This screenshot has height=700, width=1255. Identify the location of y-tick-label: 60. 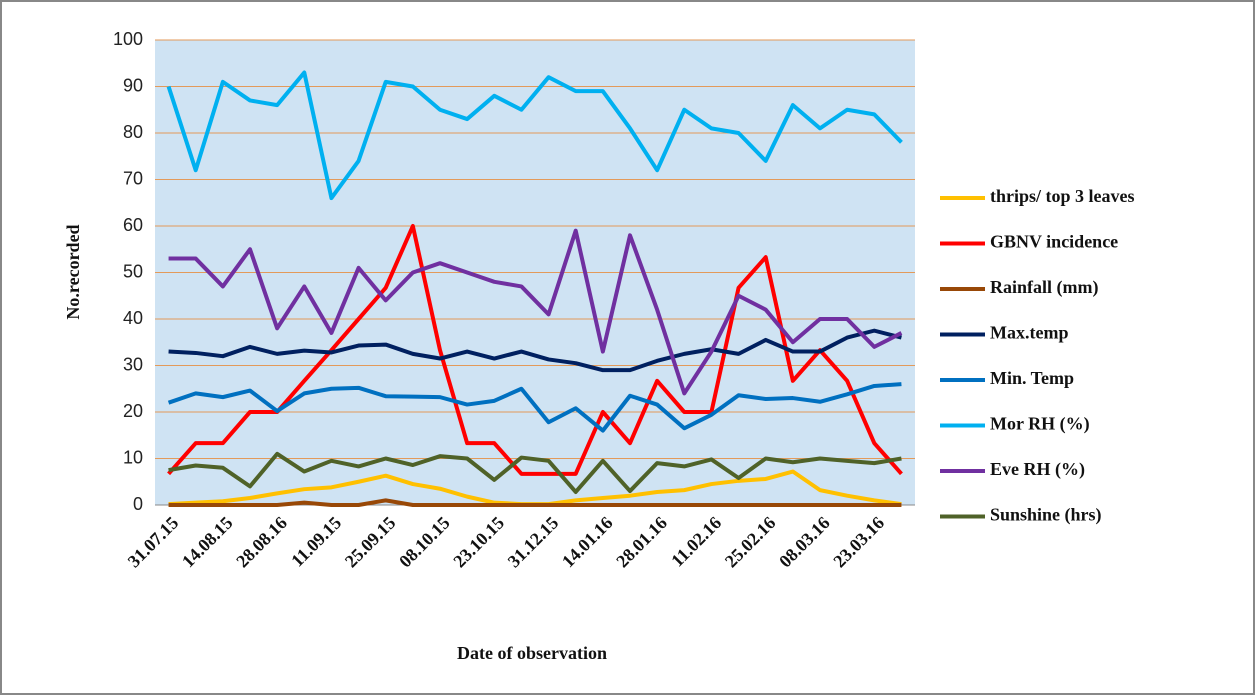
(133, 225).